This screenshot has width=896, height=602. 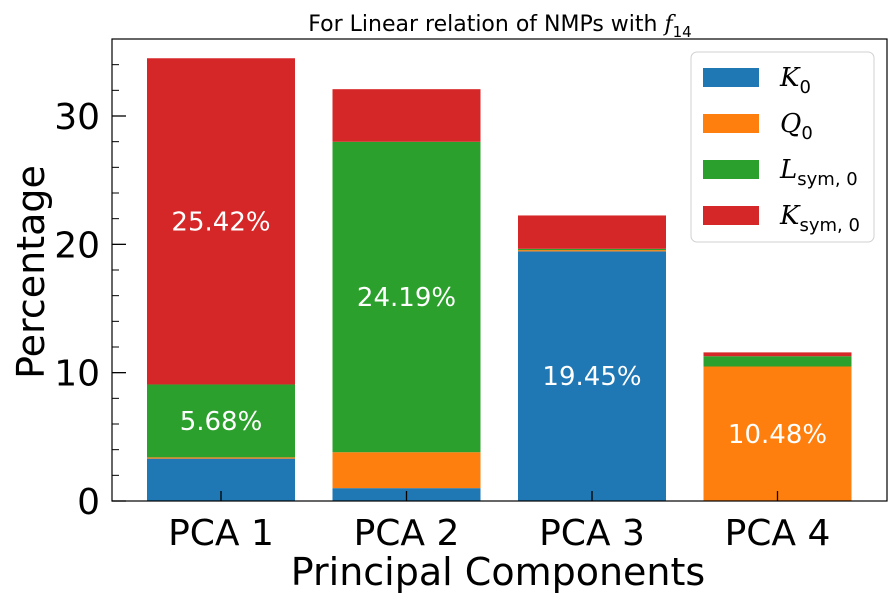 I want to click on bar-value-label: 10.48%, so click(x=777, y=435).